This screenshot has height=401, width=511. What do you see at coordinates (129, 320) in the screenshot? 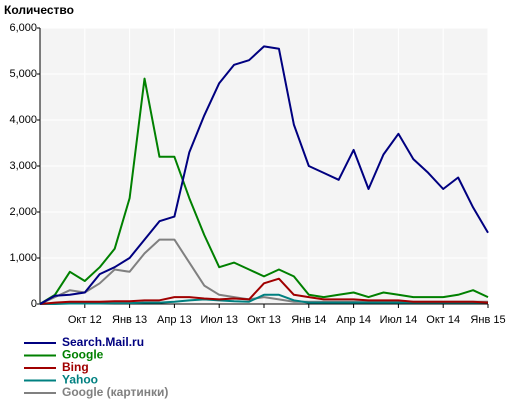
I see `x-tick-label: Янв 13` at bounding box center [129, 320].